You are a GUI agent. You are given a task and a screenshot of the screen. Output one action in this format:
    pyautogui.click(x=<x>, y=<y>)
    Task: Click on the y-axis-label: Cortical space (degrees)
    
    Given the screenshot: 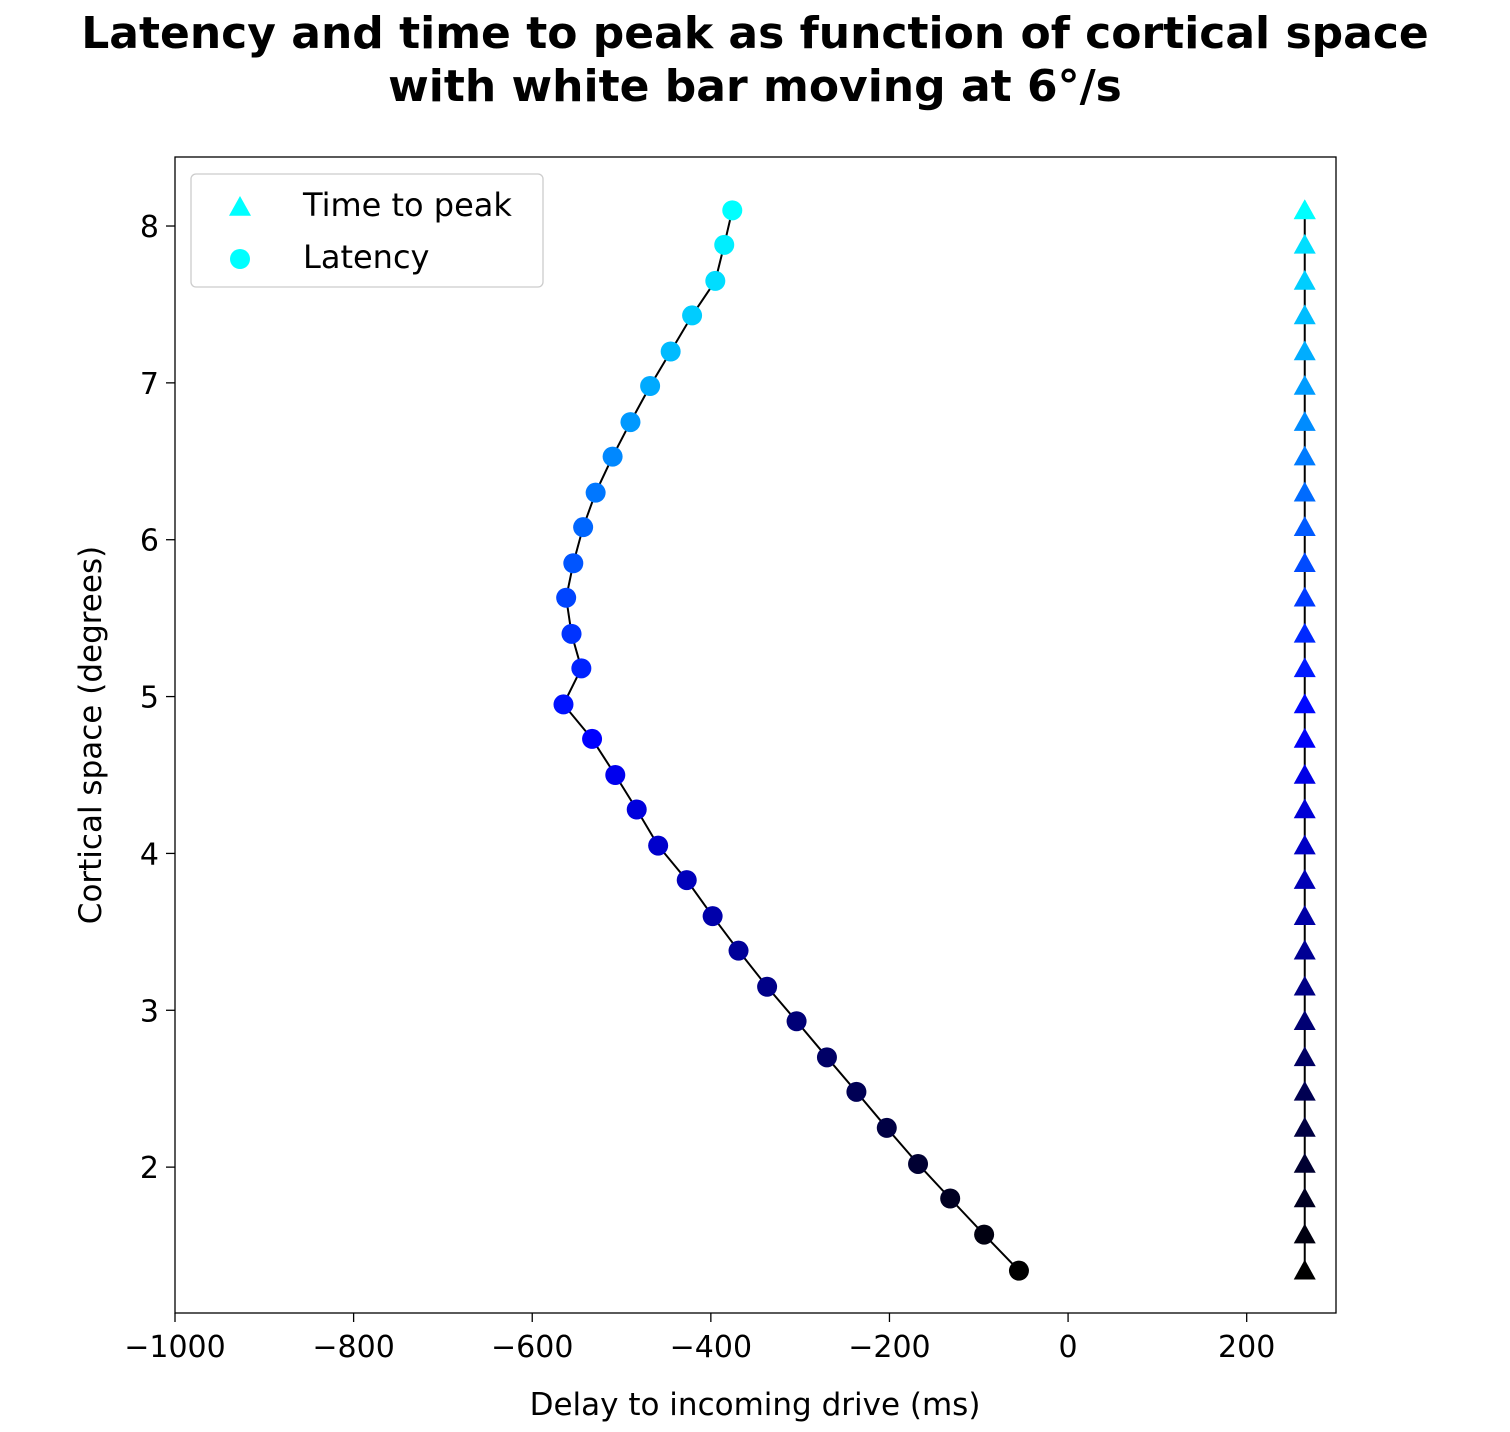 What is the action you would take?
    pyautogui.click(x=91, y=735)
    